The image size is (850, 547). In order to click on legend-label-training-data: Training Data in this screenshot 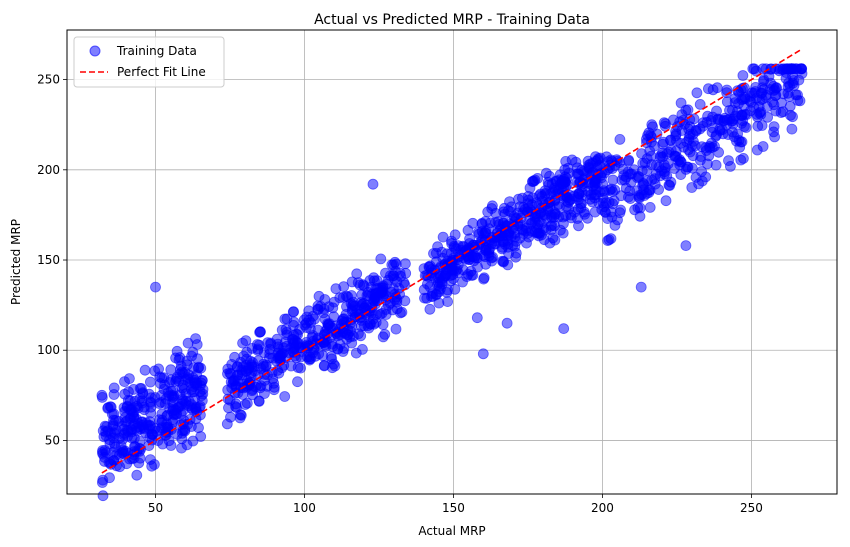, I will do `click(156, 51)`.